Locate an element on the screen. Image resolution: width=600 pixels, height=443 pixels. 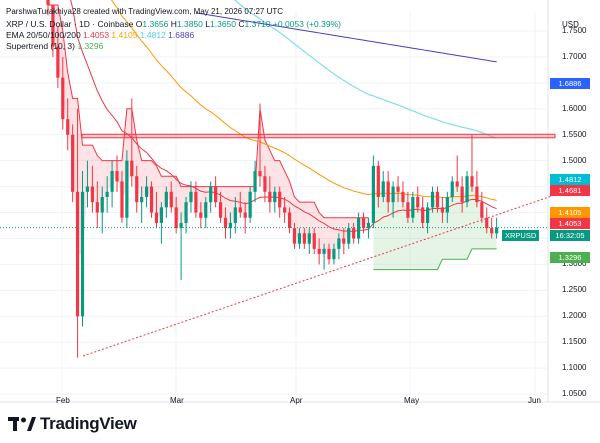
price-tick-label: 1.2000 is located at coordinates (574, 316).